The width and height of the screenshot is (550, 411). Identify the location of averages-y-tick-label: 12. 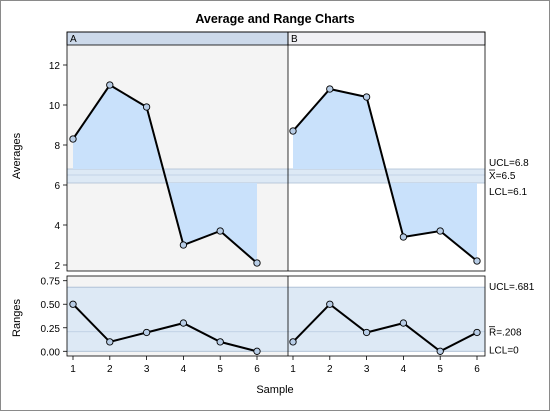
(55, 66).